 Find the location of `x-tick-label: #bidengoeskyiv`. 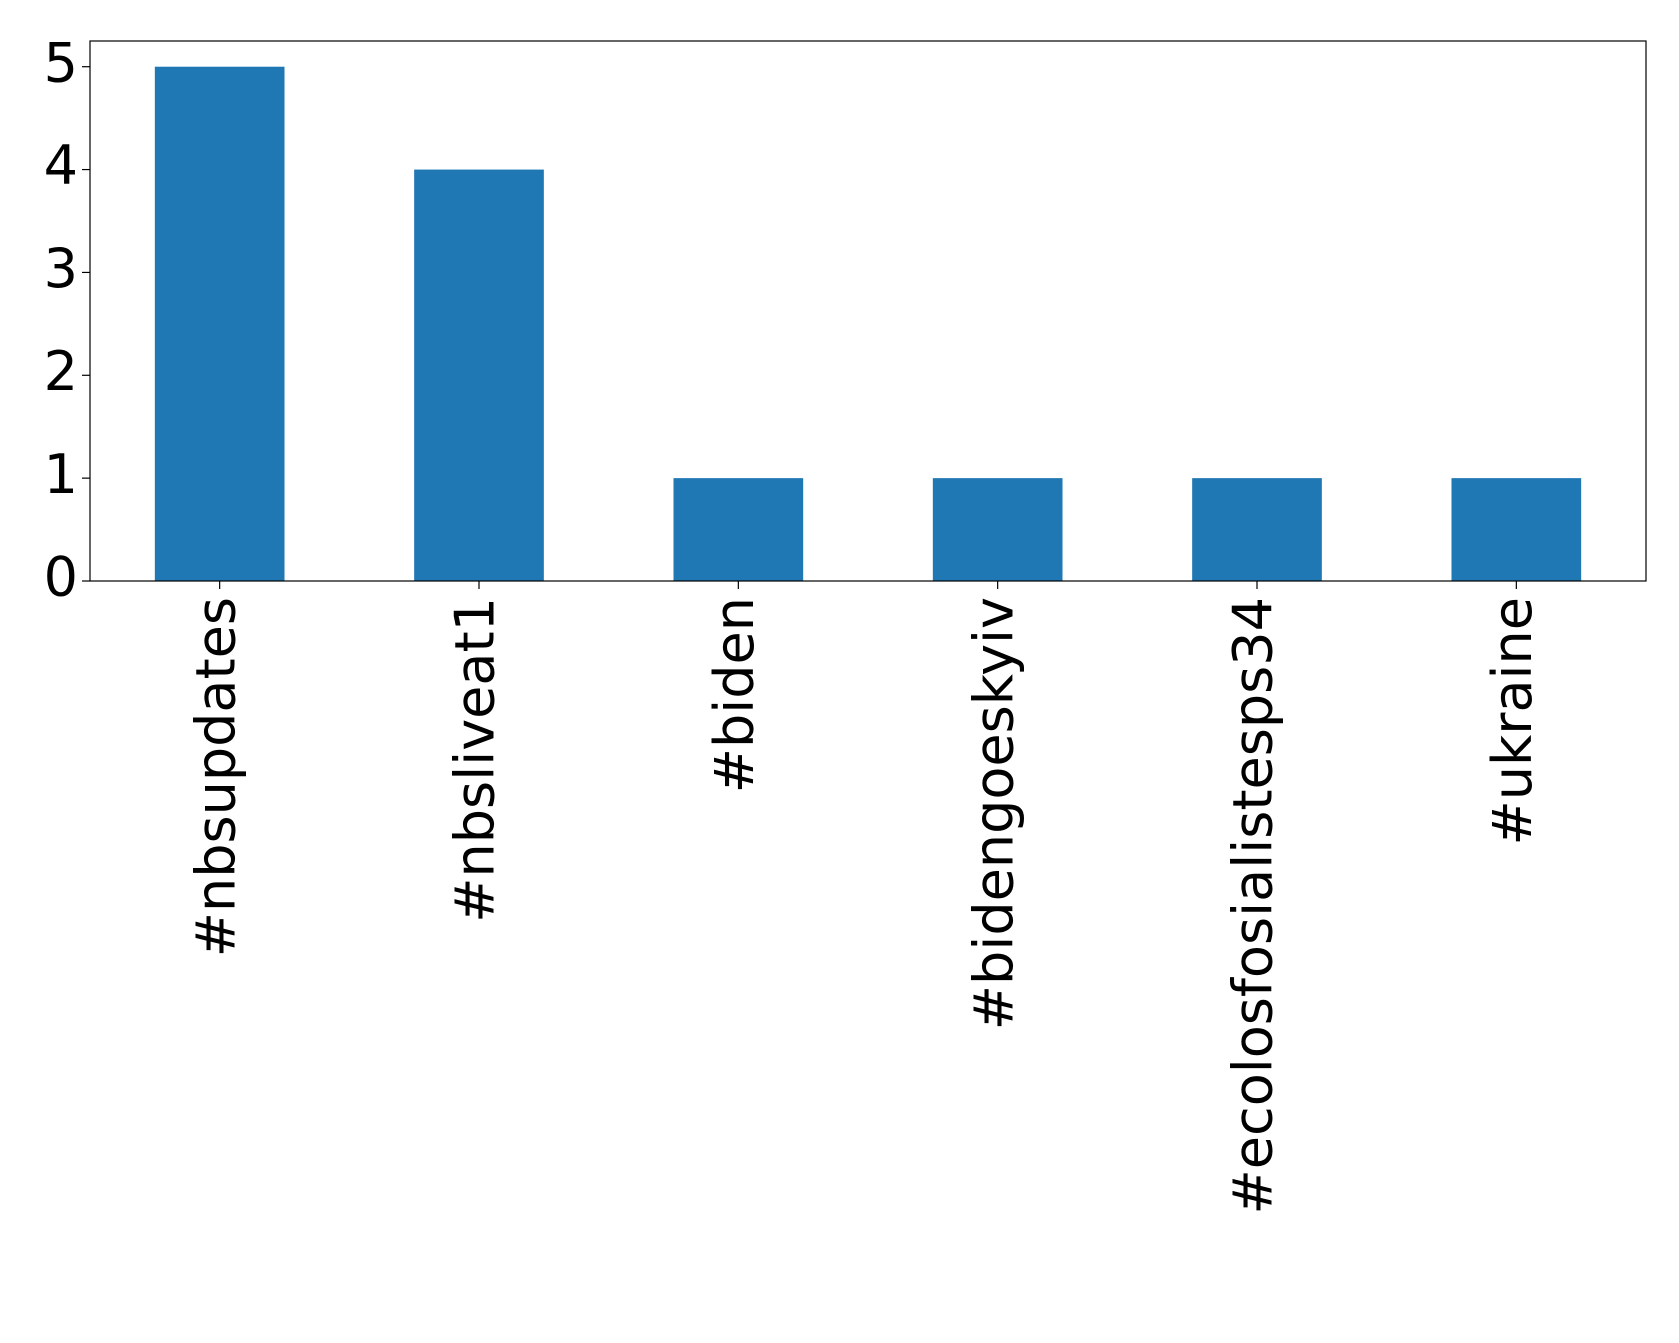

x-tick-label: #bidengoeskyiv is located at coordinates (993, 813).